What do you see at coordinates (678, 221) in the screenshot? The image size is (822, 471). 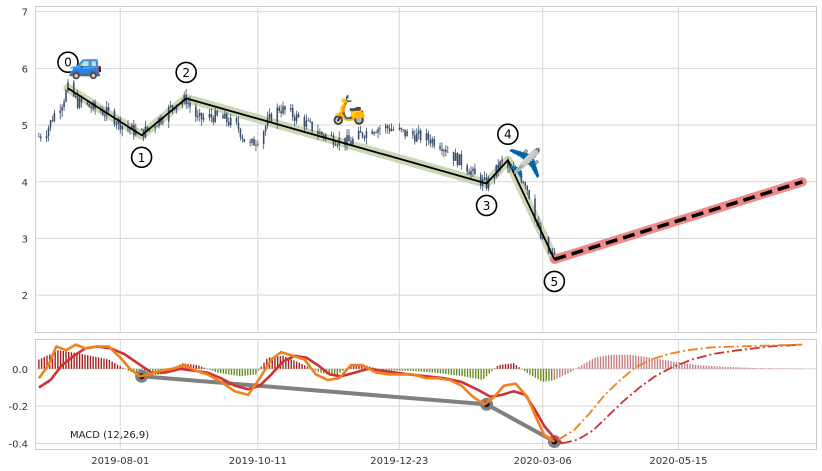 I see `projection-line` at bounding box center [678, 221].